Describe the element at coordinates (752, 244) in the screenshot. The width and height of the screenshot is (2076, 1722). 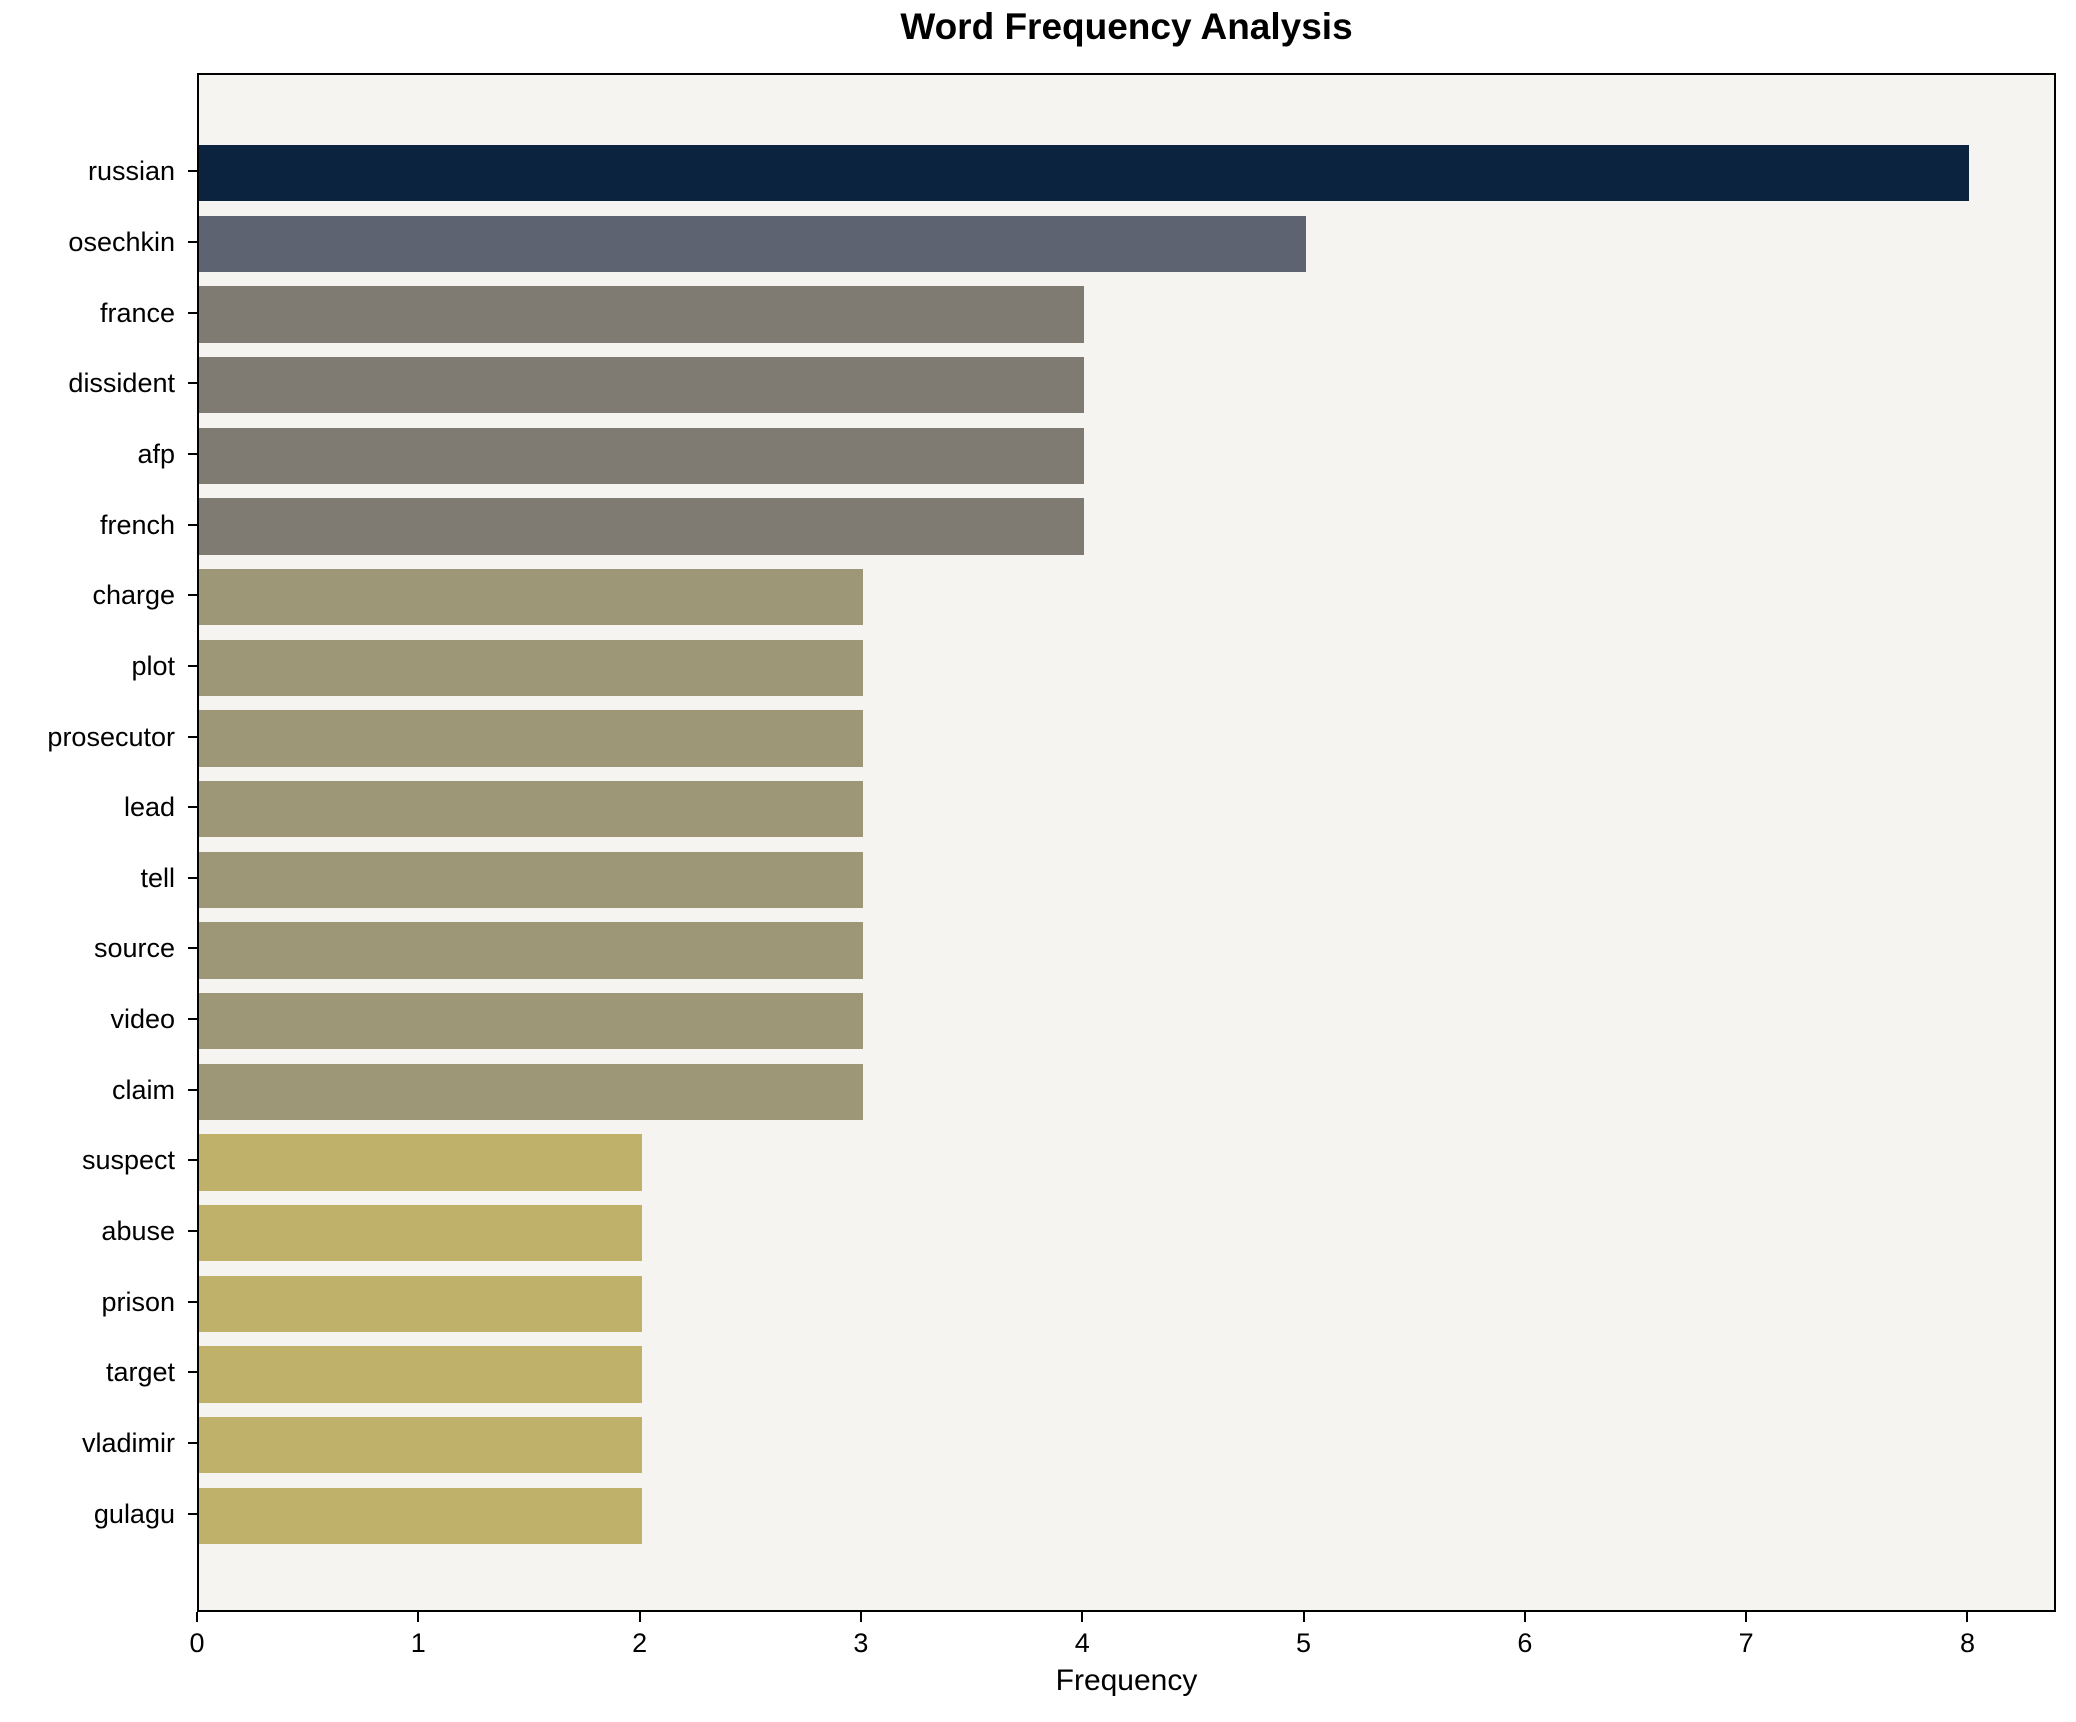
I see `bar-osechkin` at that location.